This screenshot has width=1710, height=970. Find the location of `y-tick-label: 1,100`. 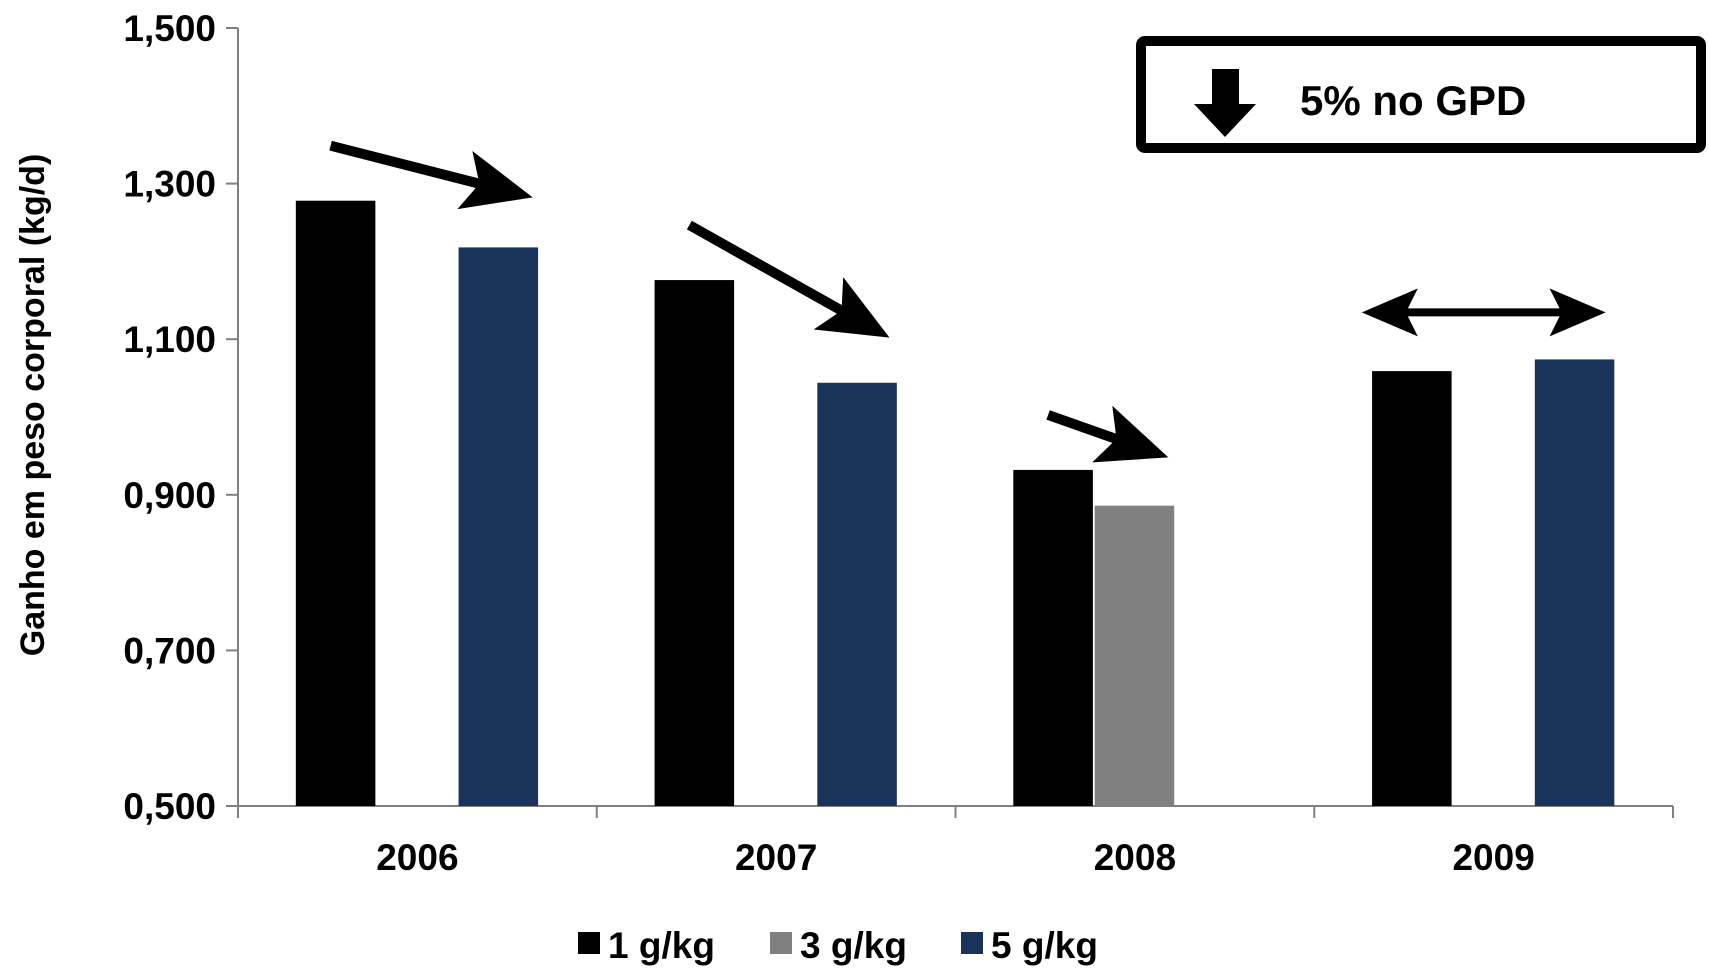

y-tick-label: 1,100 is located at coordinates (169, 339).